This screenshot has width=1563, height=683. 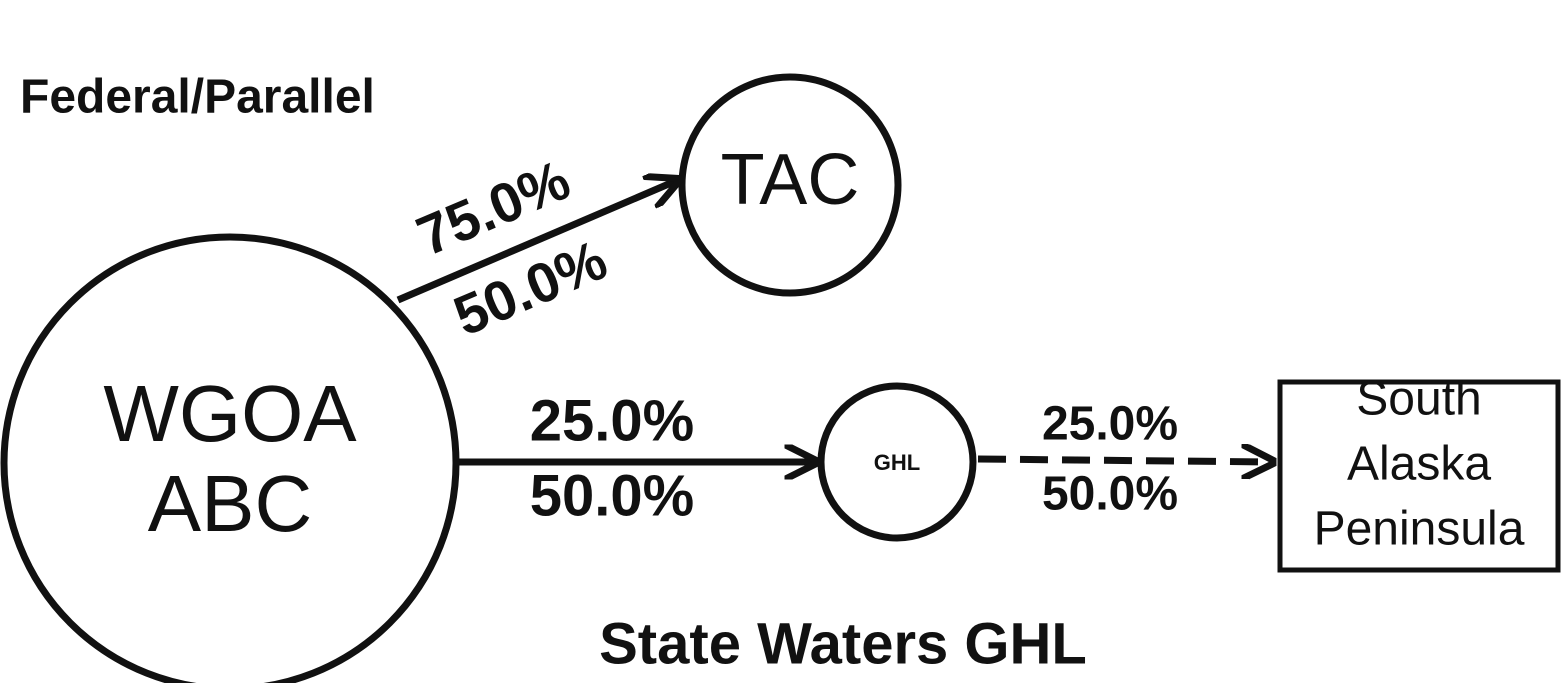 What do you see at coordinates (537, 242) in the screenshot?
I see `arrow` at bounding box center [537, 242].